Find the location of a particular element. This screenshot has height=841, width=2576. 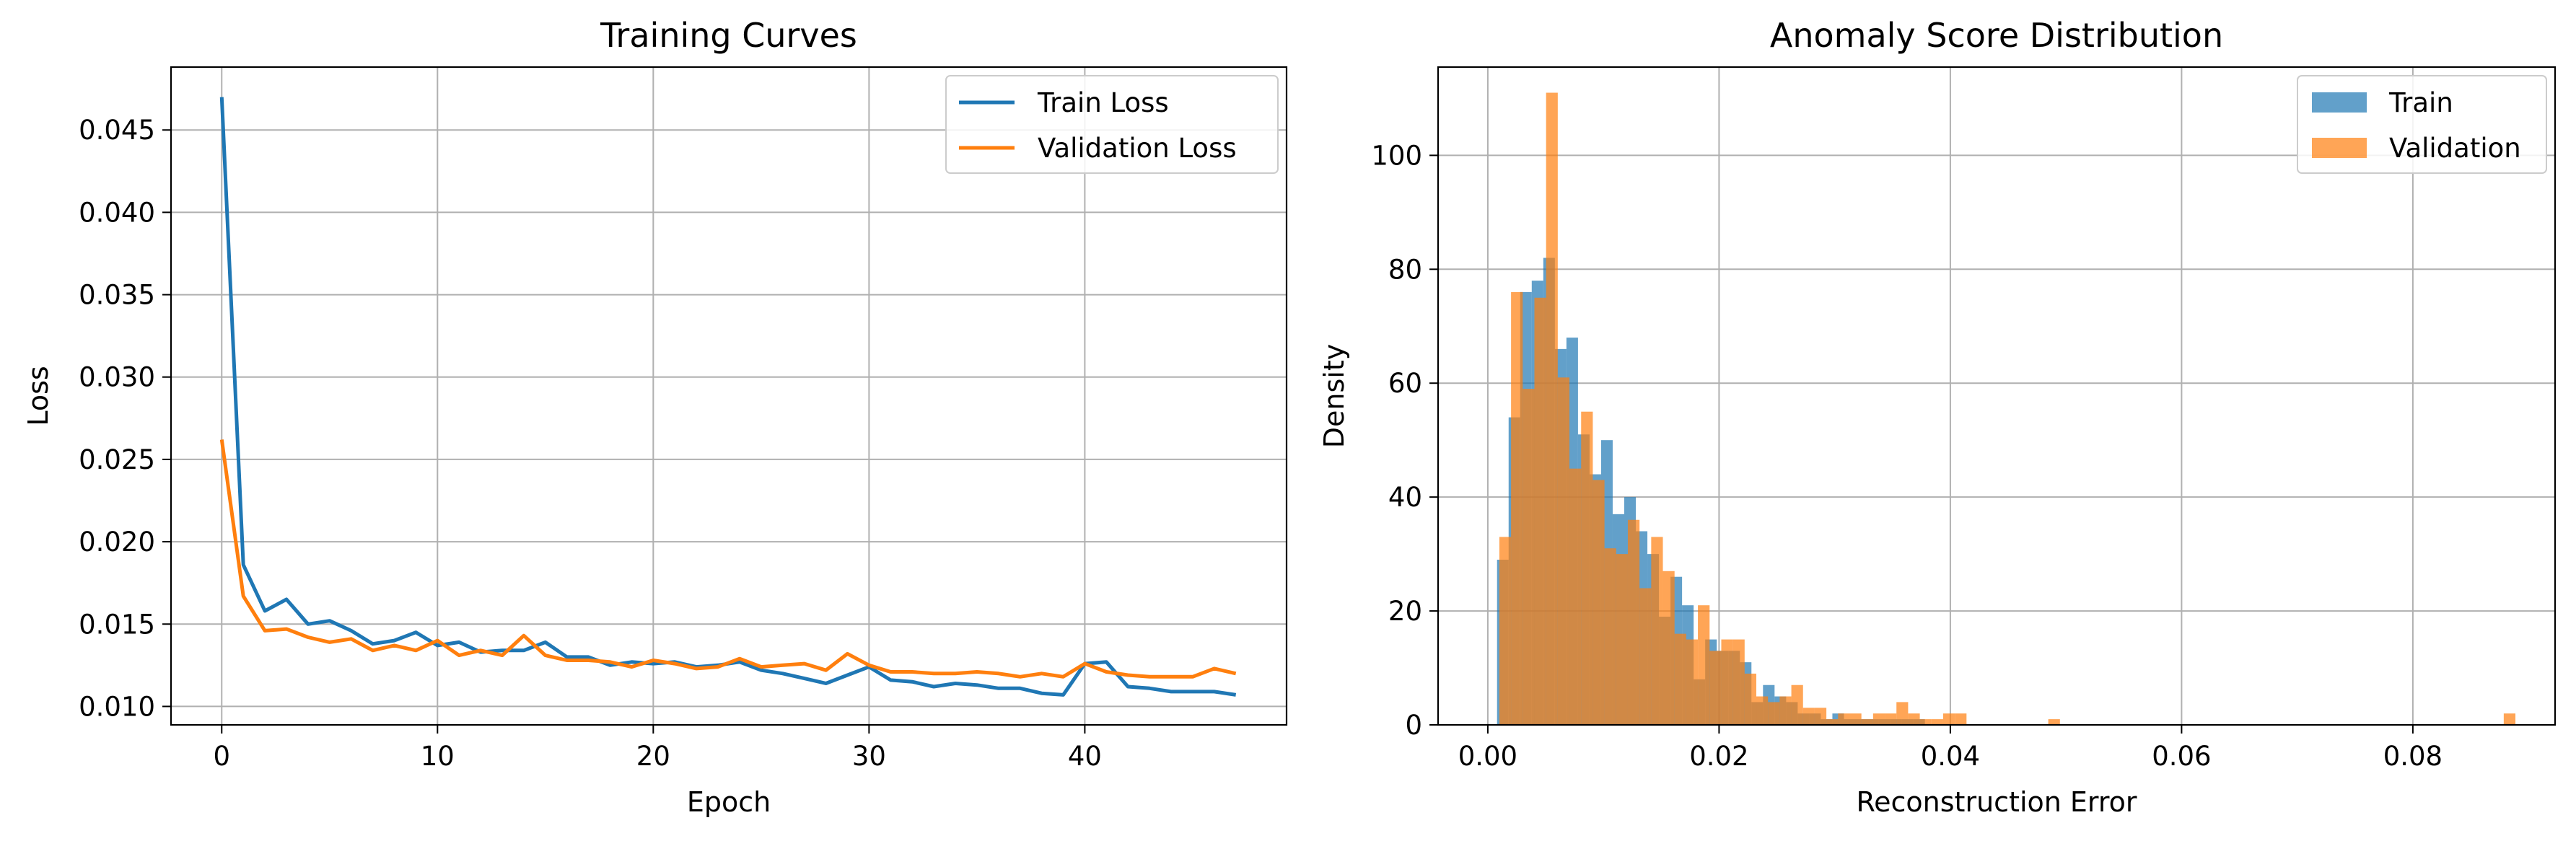

x-tick-label: 30 is located at coordinates (869, 756).